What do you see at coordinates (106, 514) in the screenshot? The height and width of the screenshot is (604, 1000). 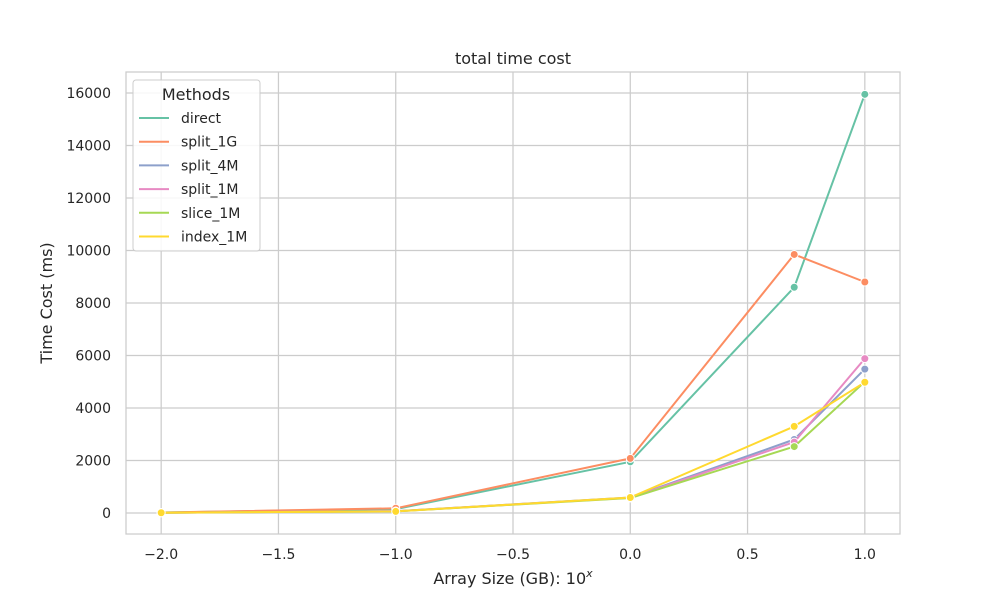 I see `y-tick-label: 0` at bounding box center [106, 514].